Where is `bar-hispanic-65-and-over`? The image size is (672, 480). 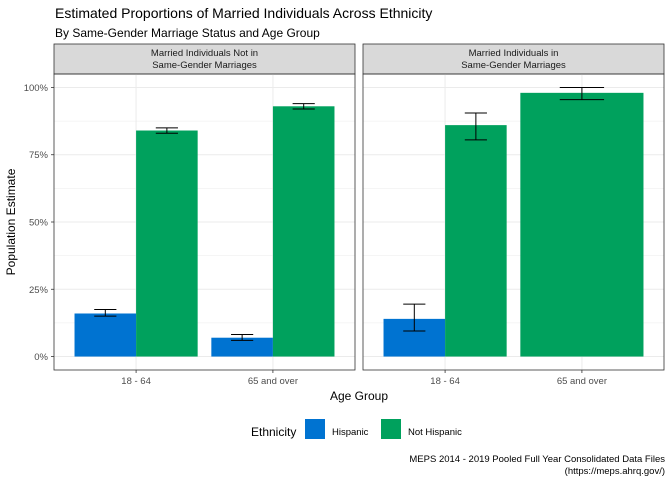 bar-hispanic-65-and-over is located at coordinates (242, 347).